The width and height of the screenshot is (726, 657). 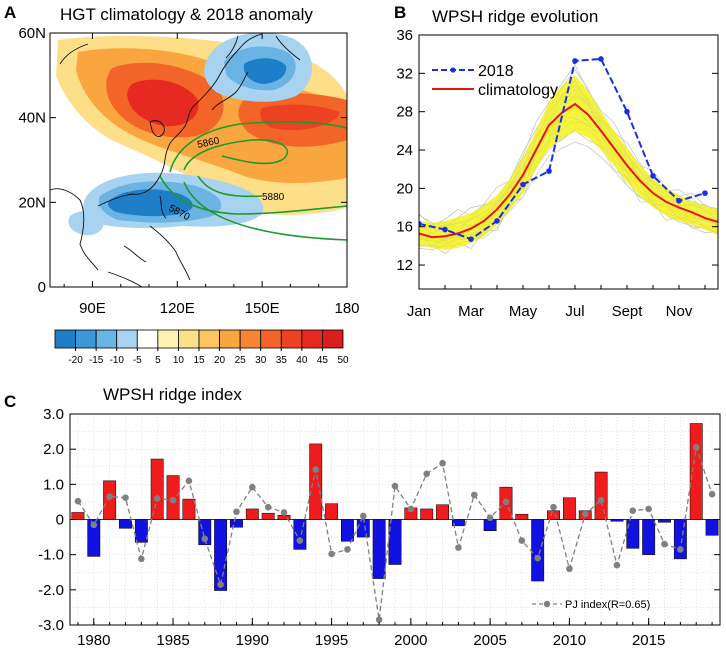 What do you see at coordinates (163, 103) in the screenshot?
I see `anomaly-positive-core` at bounding box center [163, 103].